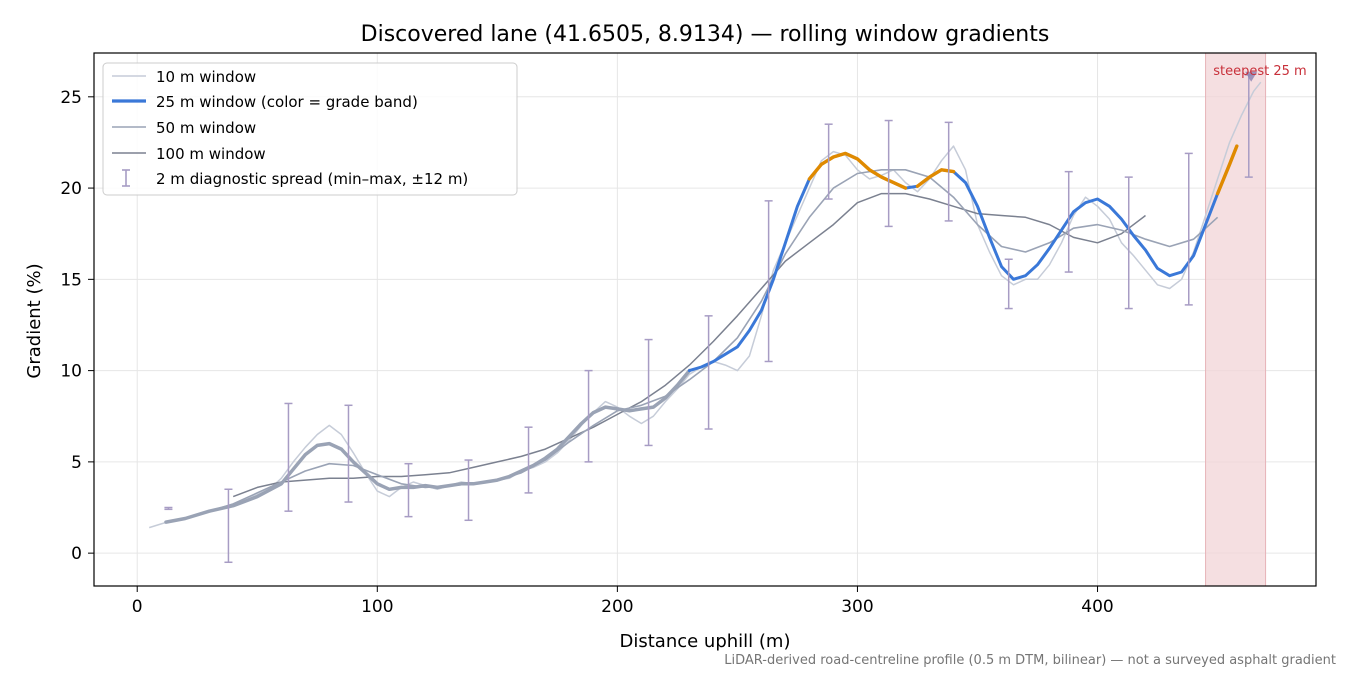 Image resolution: width=1350 pixels, height=675 pixels. What do you see at coordinates (705, 641) in the screenshot?
I see `x-axis-label: Distance uphill (m)` at bounding box center [705, 641].